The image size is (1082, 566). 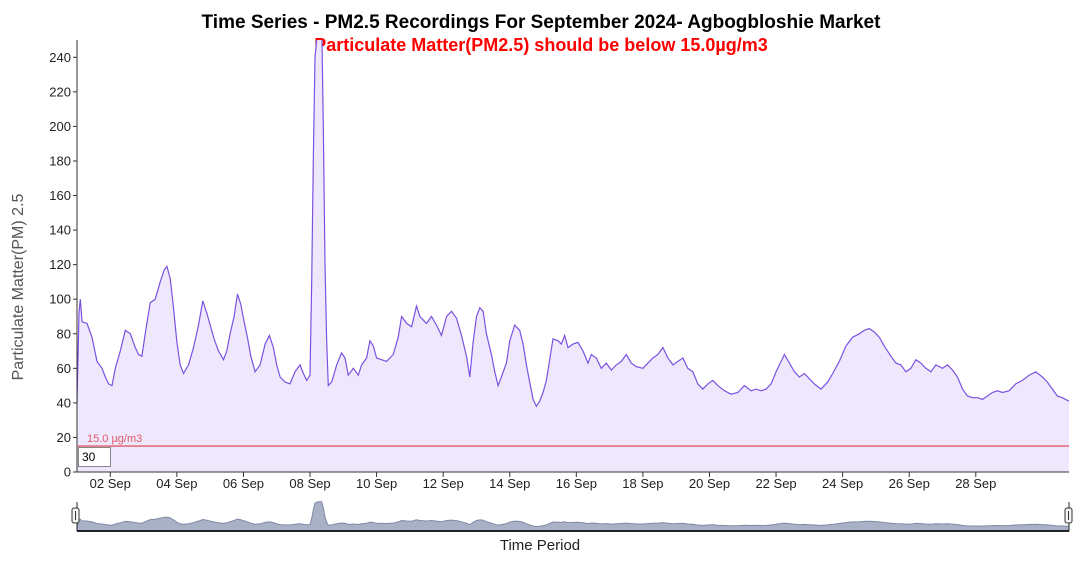 I want to click on x-tick-label: 20 Sep, so click(x=709, y=483).